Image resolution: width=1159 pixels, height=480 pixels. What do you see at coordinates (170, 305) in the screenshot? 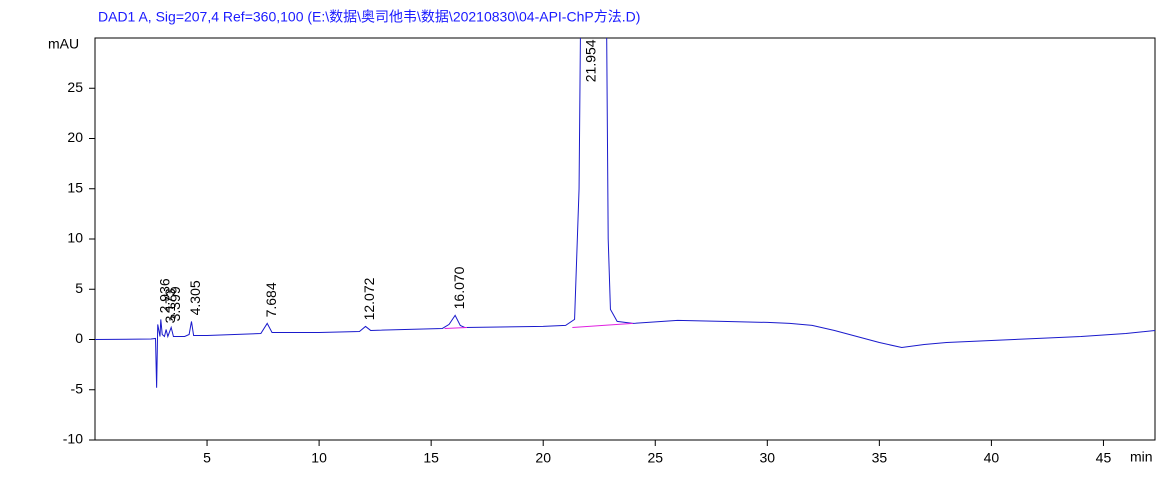
I see `peak-label: 3.173` at bounding box center [170, 305].